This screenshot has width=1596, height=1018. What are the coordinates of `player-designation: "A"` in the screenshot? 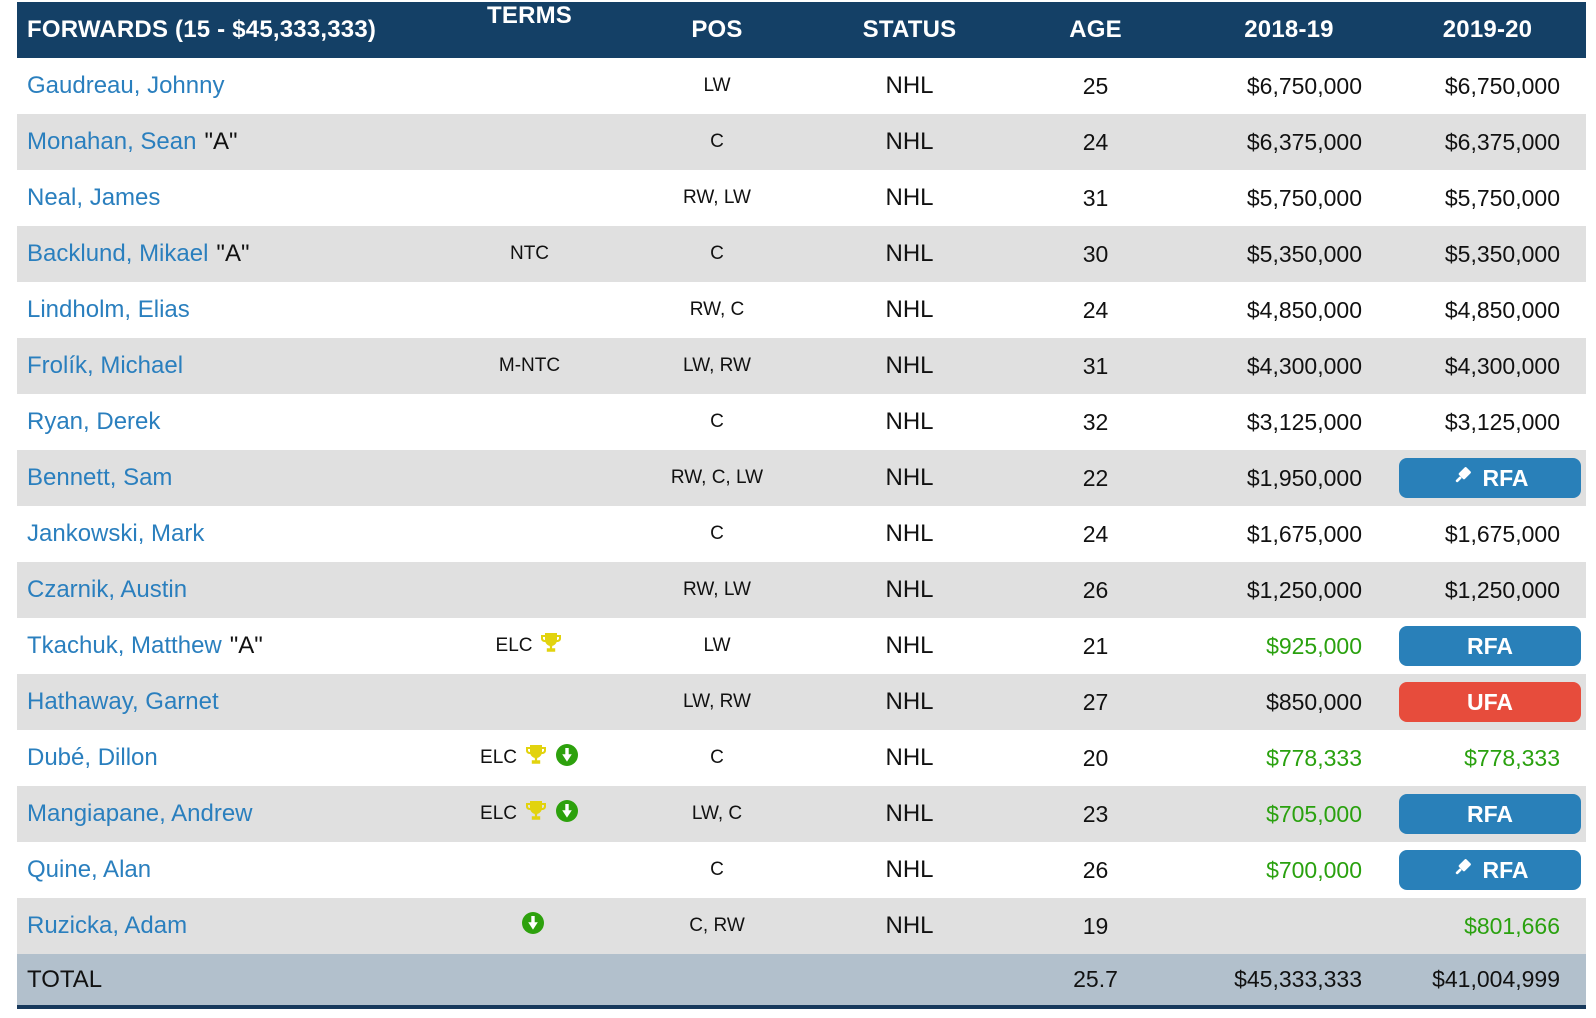 It's located at (221, 141).